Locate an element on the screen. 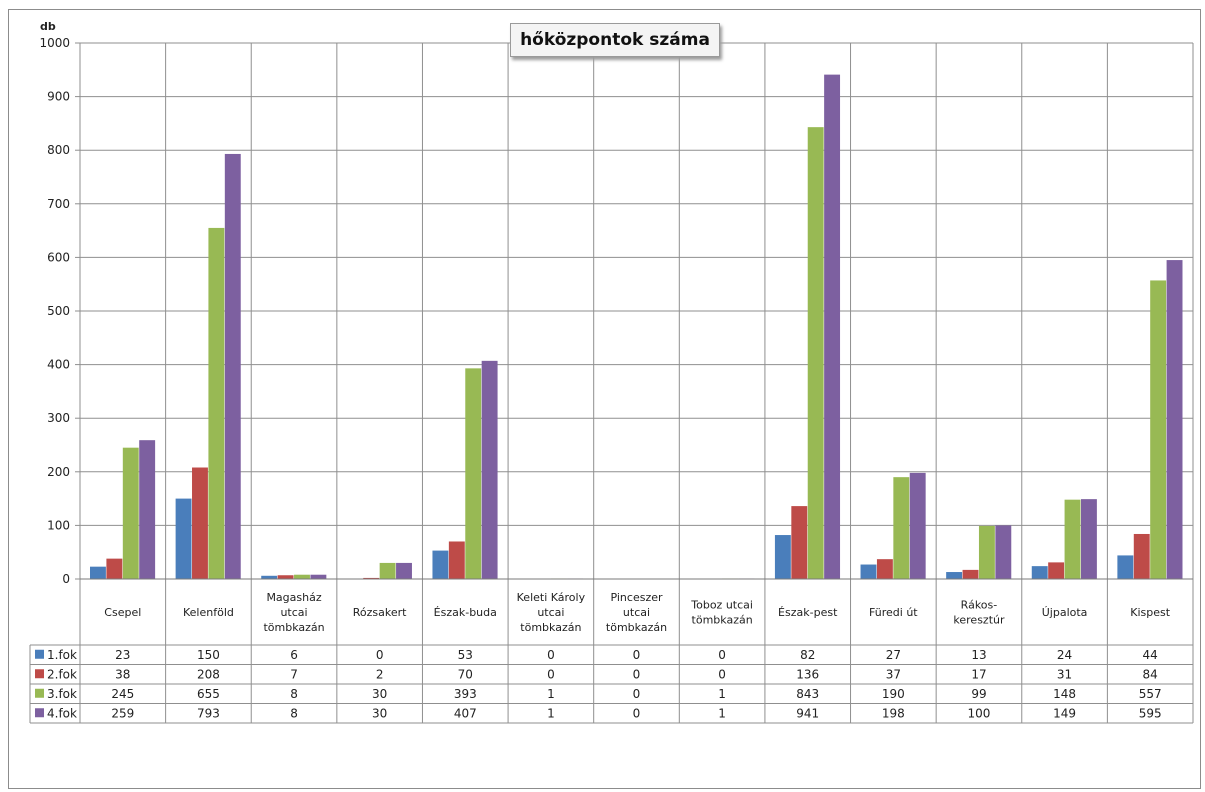  legend-swatch-4.fok is located at coordinates (39, 713).